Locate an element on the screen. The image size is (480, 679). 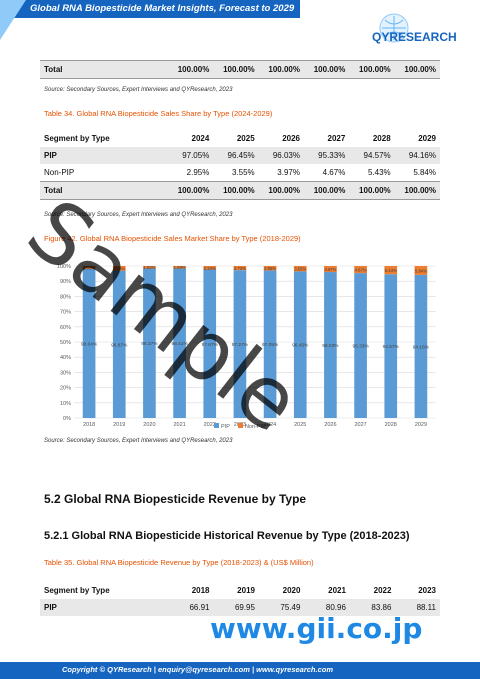
column-header: 2019 is located at coordinates (236, 590).